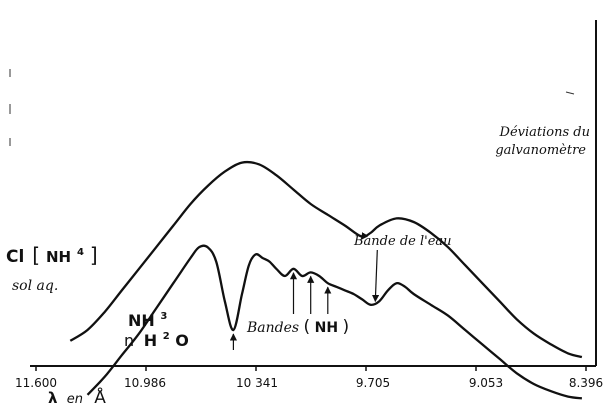  I want to click on scan-speck, so click(570, 93).